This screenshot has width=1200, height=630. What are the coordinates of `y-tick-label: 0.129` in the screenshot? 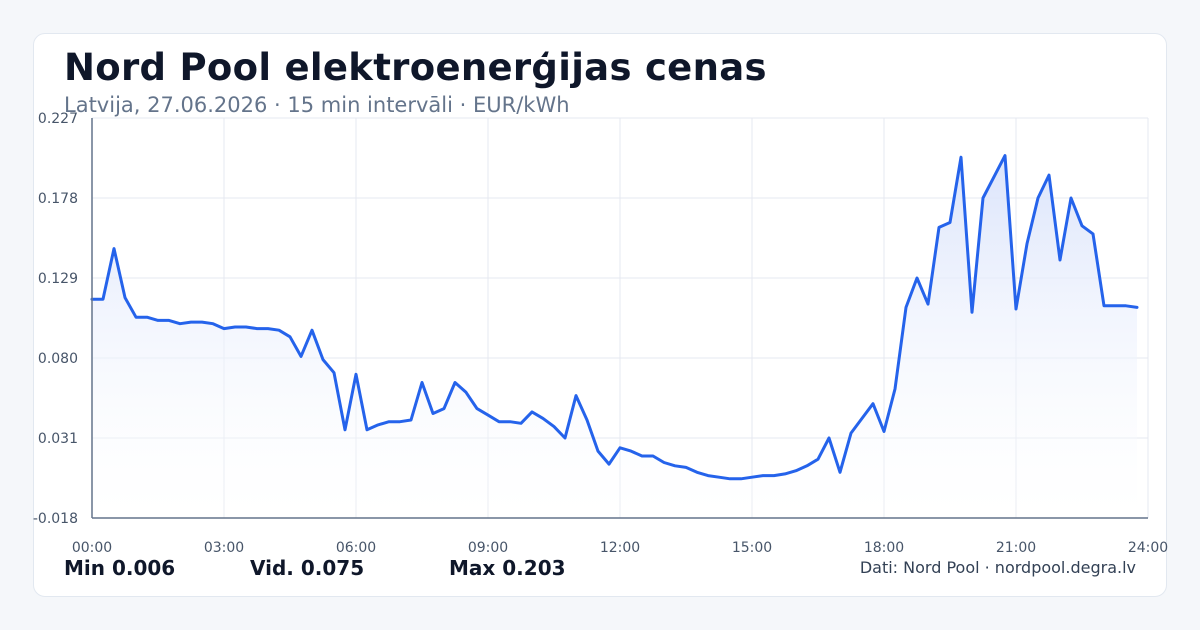 It's located at (58, 279).